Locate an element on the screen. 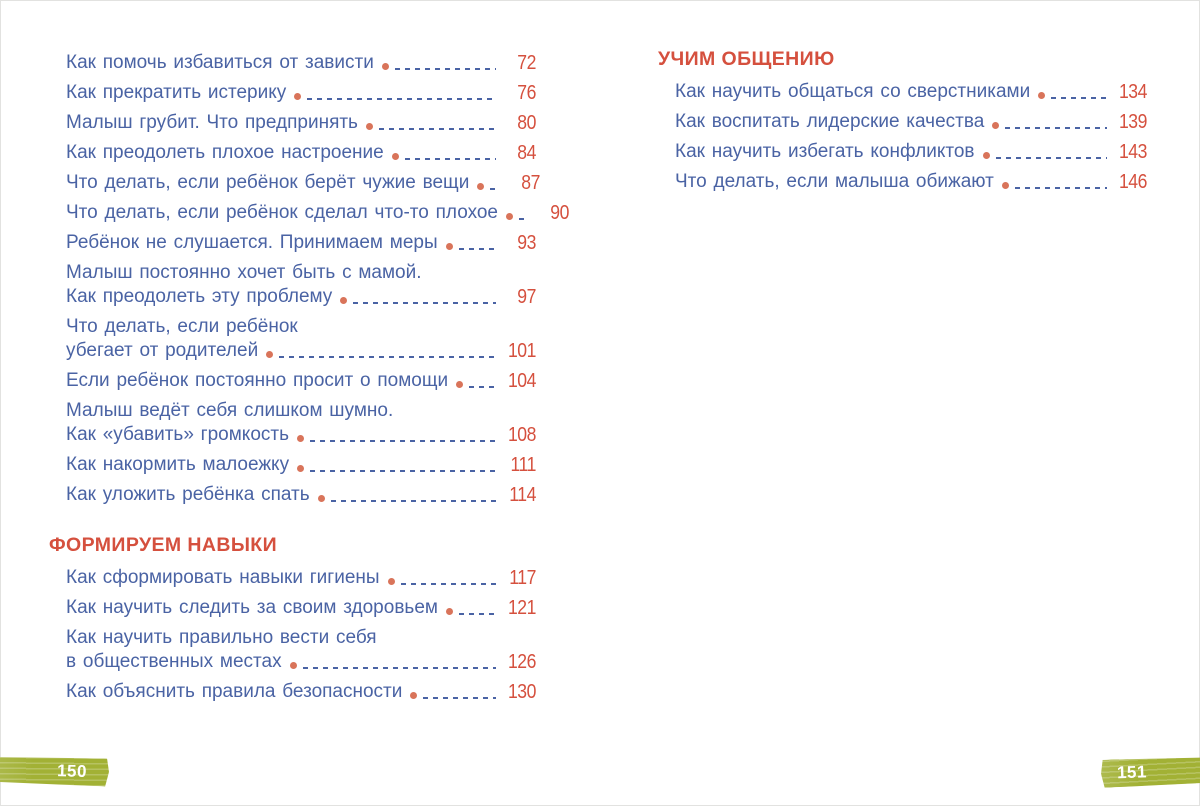 The width and height of the screenshot is (1200, 806). toc-entry: Как объяснить правила безопасности 130 is located at coordinates (292, 692).